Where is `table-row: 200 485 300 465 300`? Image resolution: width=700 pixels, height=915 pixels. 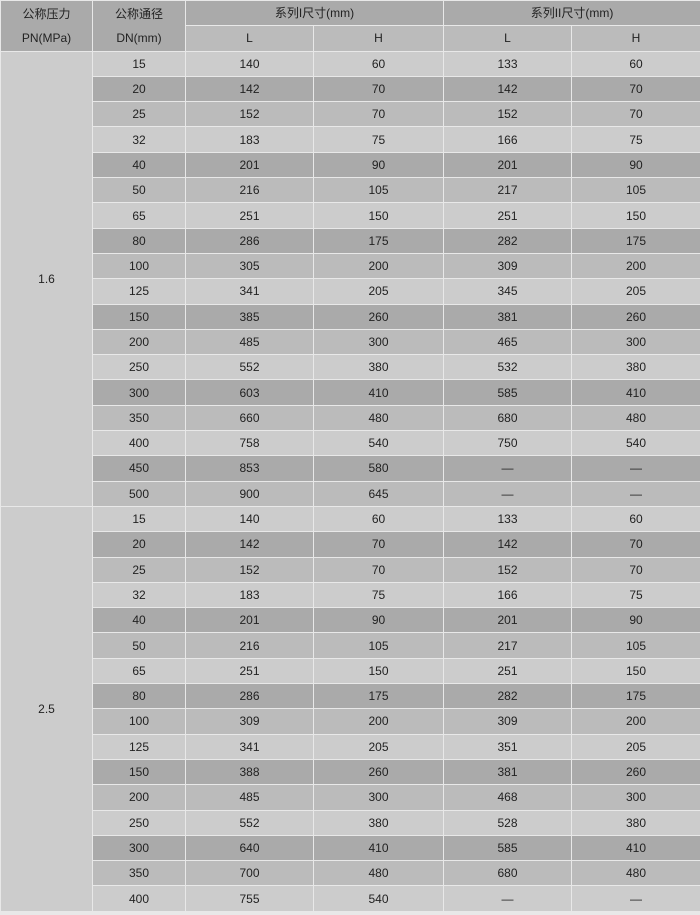
table-row: 200 485 300 465 300 is located at coordinates (350, 342).